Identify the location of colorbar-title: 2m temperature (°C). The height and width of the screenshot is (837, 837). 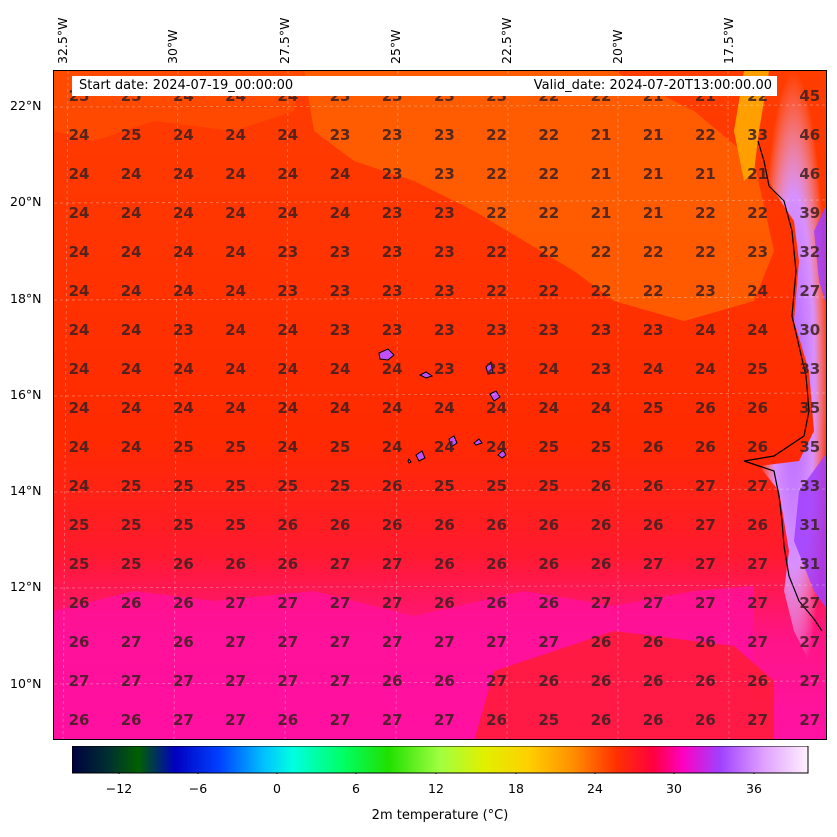
(440, 815).